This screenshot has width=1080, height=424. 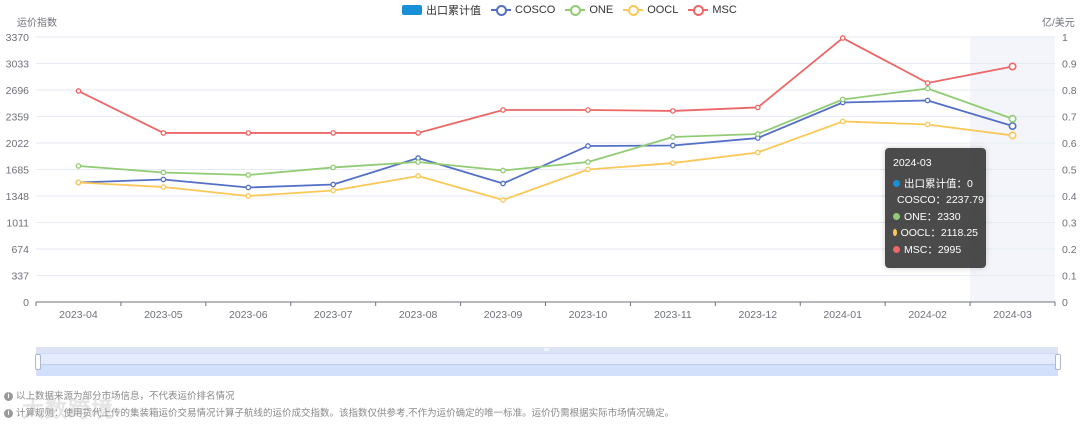 I want to click on y-axis-left-tick: 1011, so click(x=17, y=224).